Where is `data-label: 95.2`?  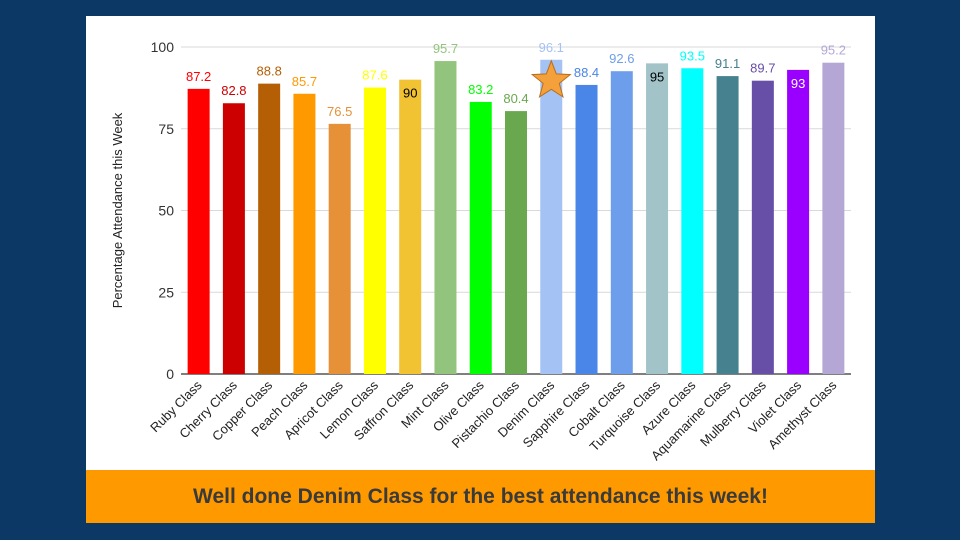 data-label: 95.2 is located at coordinates (833, 50).